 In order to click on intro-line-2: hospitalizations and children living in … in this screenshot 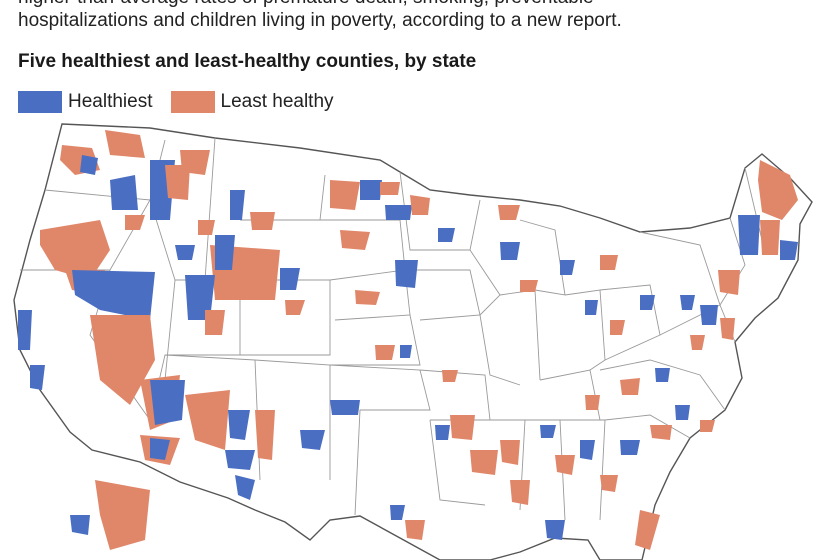, I will do `click(320, 20)`.